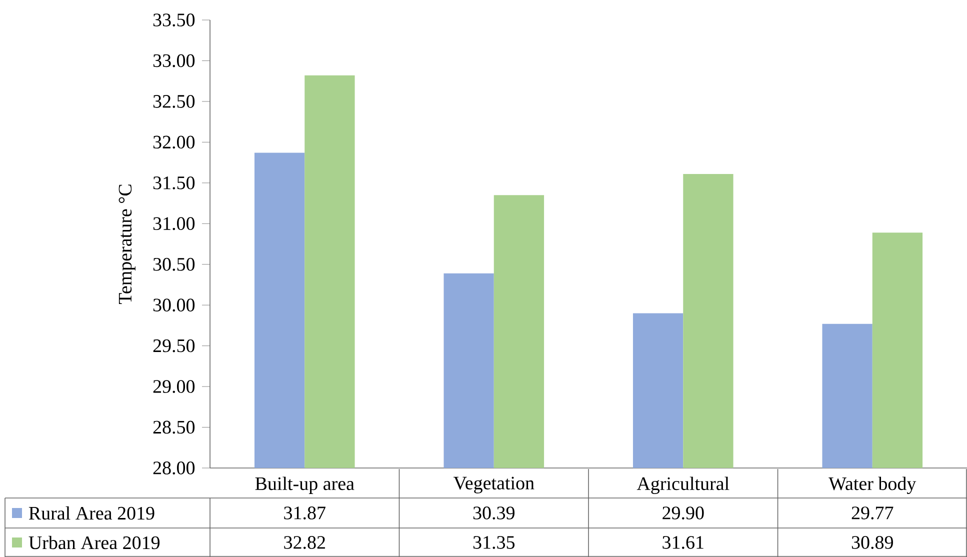 This screenshot has height=557, width=967. What do you see at coordinates (304, 542) in the screenshot?
I see `data-label: 32.82` at bounding box center [304, 542].